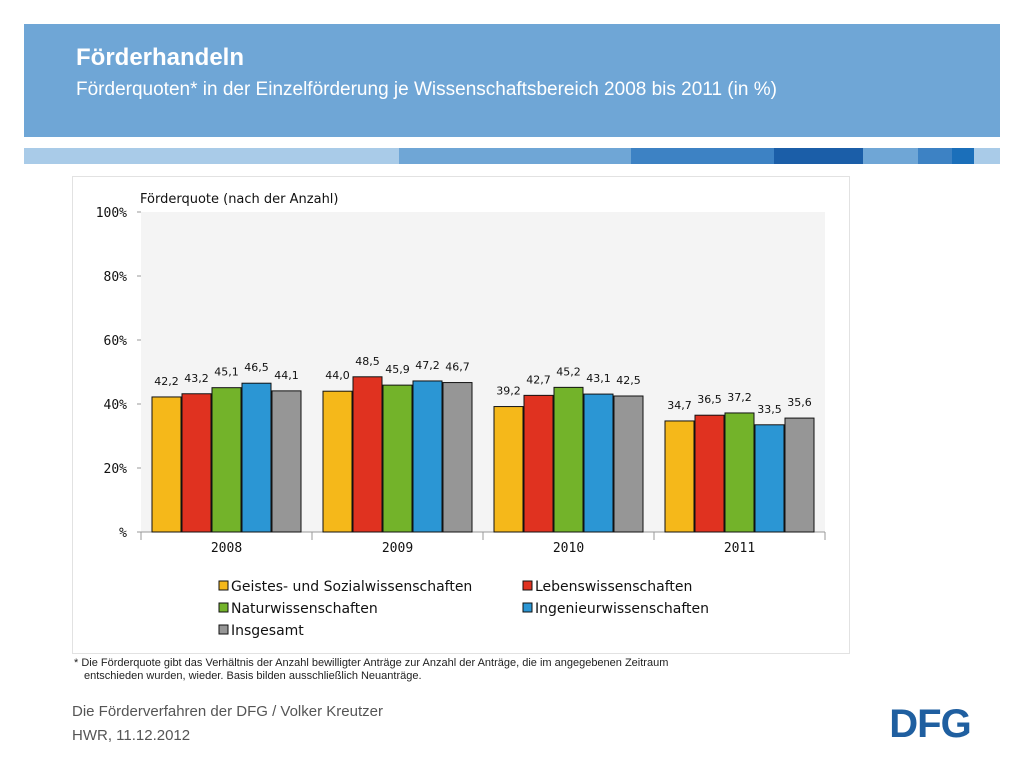 This screenshot has height=768, width=1024. What do you see at coordinates (538, 379) in the screenshot?
I see `data-label: 42,7` at bounding box center [538, 379].